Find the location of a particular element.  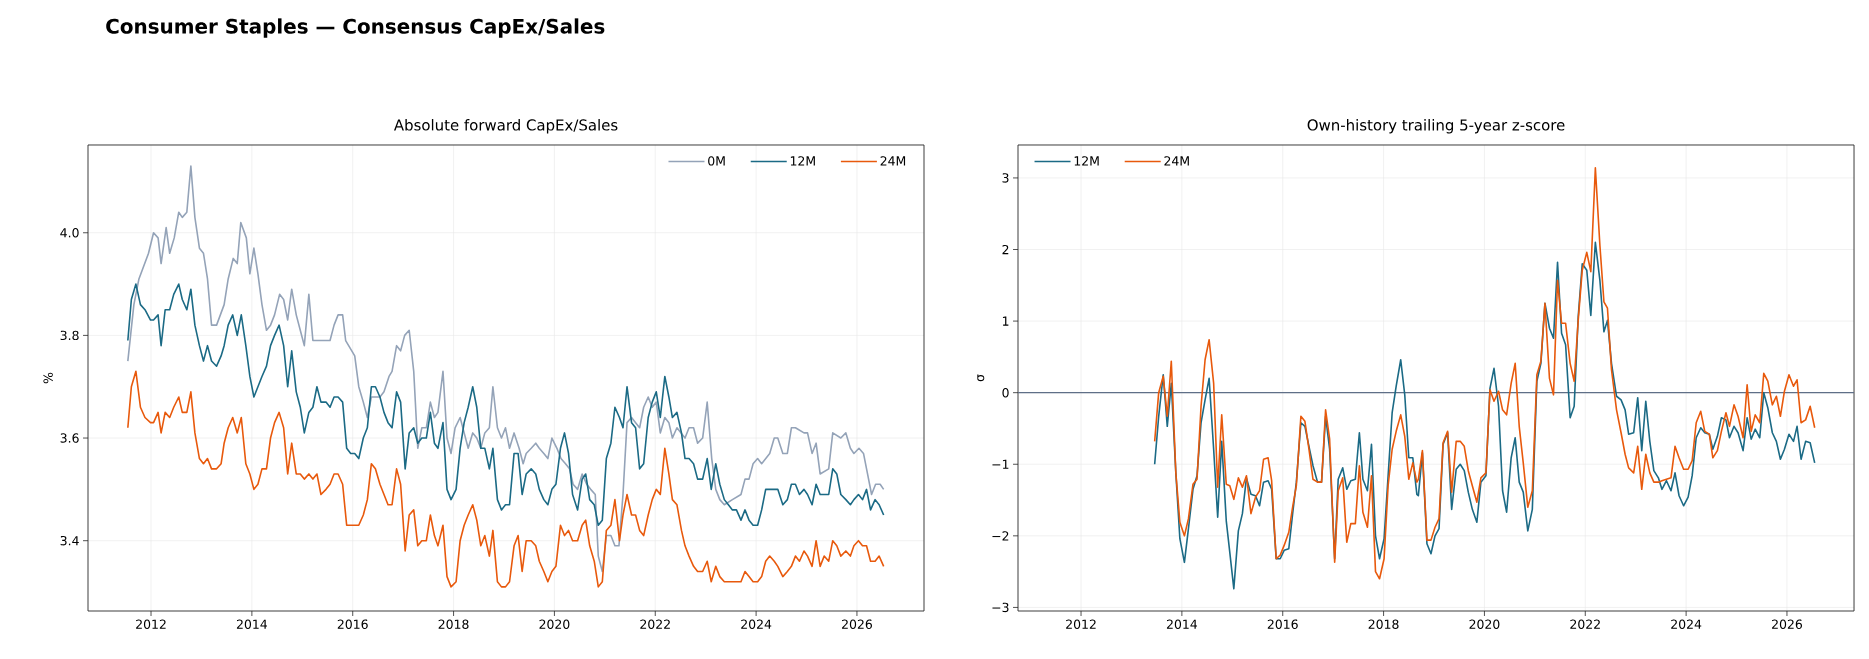

legend-label: 0M is located at coordinates (716, 161).